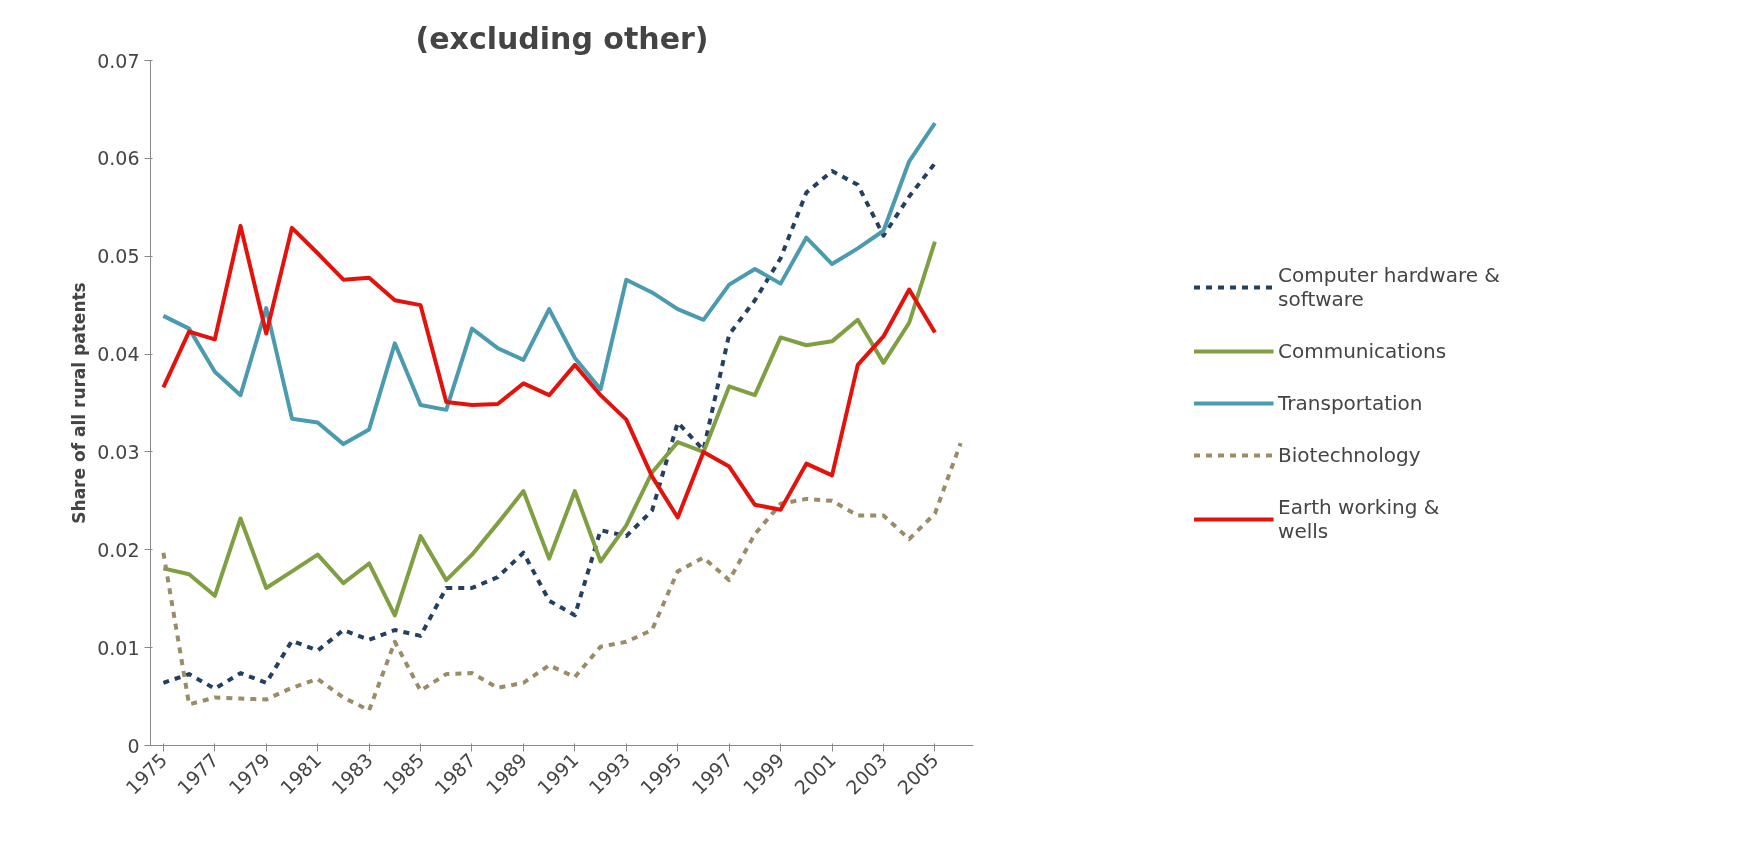 The image size is (1738, 845). I want to click on y-tick-label: 0.02, so click(118, 549).